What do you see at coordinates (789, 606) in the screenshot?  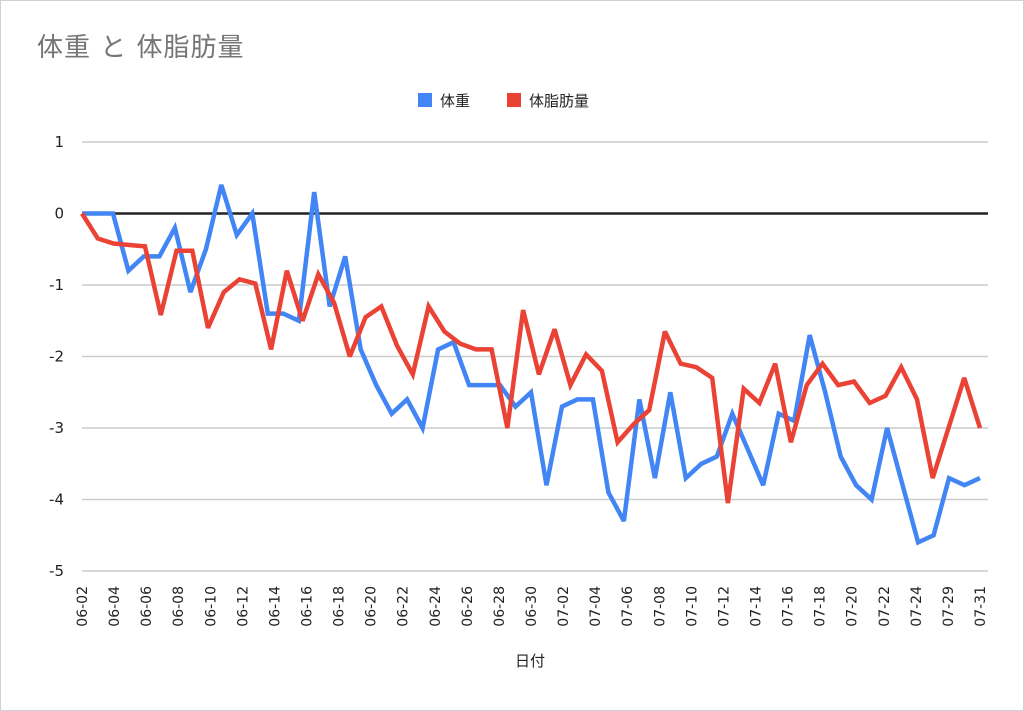 I see `x-tick-label: 07-16` at bounding box center [789, 606].